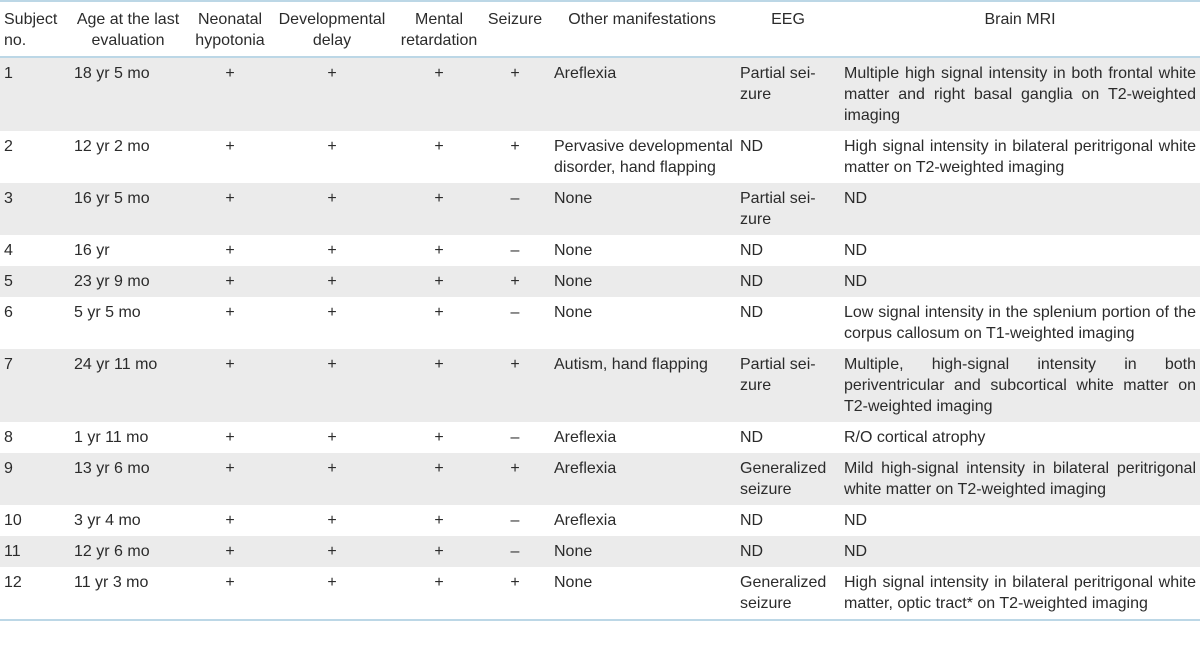  Describe the element at coordinates (112, 468) in the screenshot. I see `cell-age: 13 yr 6 mo` at that location.